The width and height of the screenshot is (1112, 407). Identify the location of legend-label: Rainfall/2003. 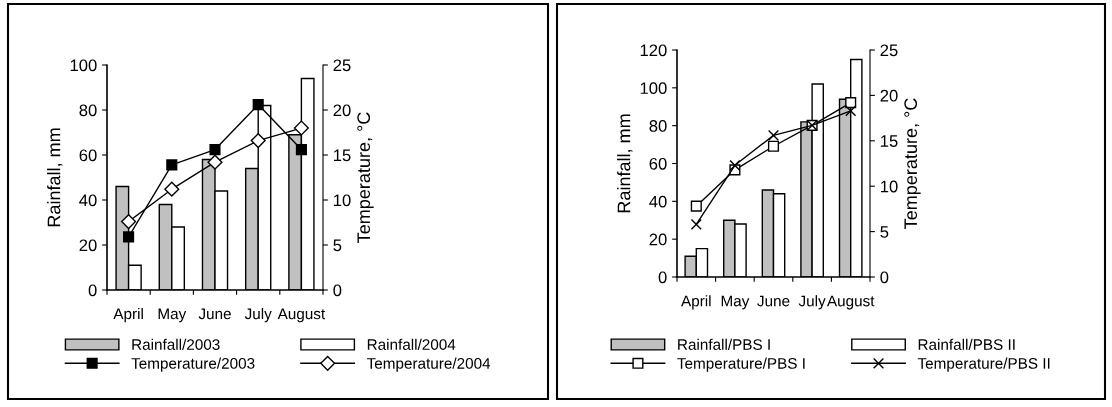
(176, 344).